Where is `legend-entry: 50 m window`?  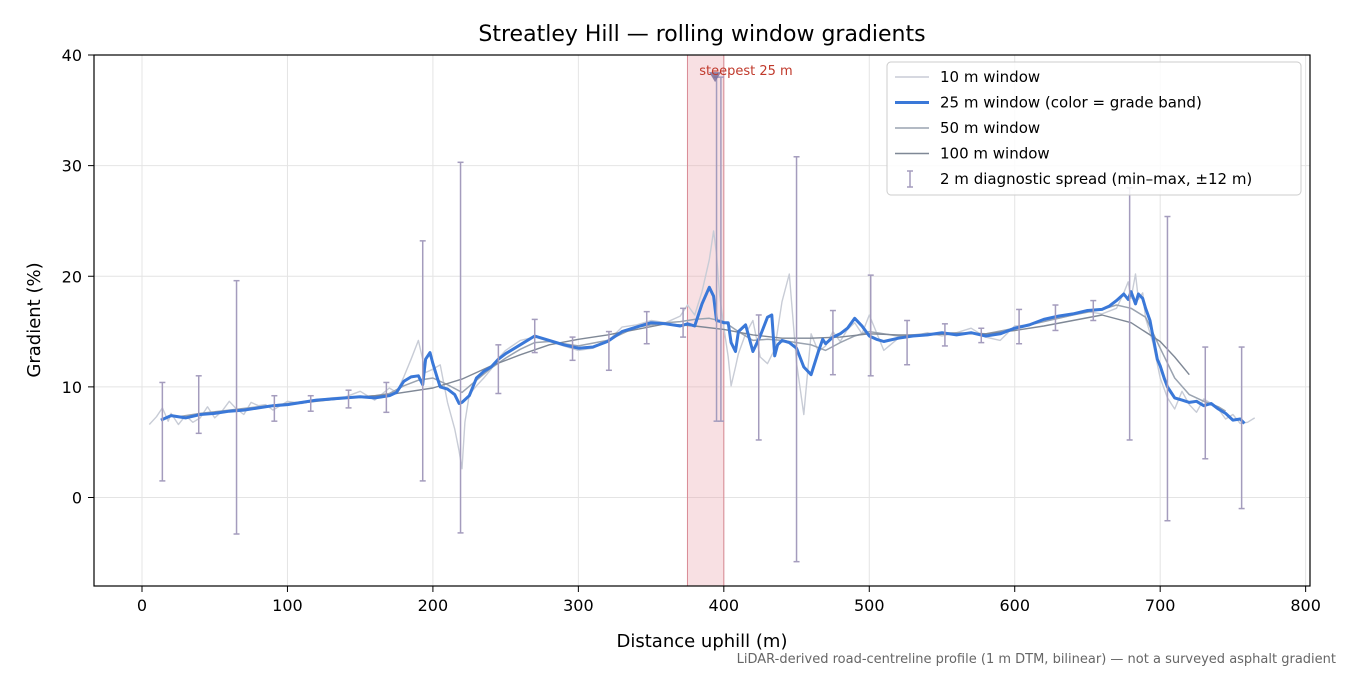
legend-entry: 50 m window is located at coordinates (990, 128).